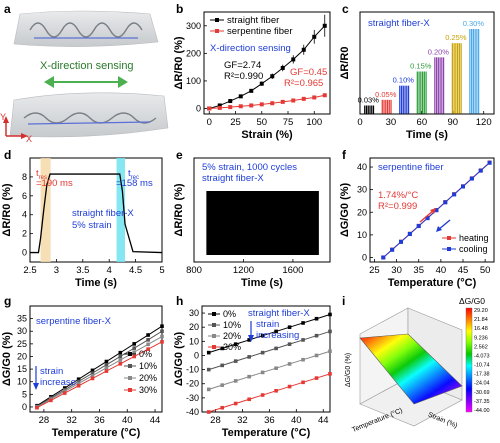 The width and height of the screenshot is (500, 443). I want to click on heating-arrowhead, so click(433, 211).